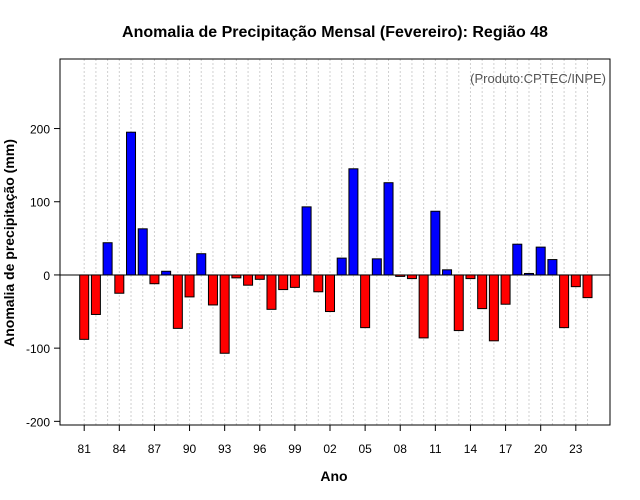  I want to click on credit-text: (Produto:CPTEC/INPE), so click(538, 78).